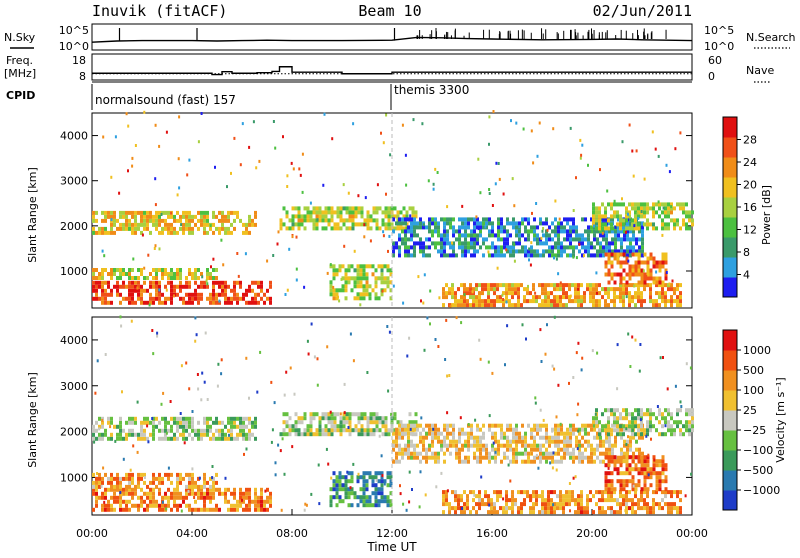 The height and width of the screenshot is (558, 800). Describe the element at coordinates (757, 350) in the screenshot. I see `colorbar-tick-label: 1000` at that location.